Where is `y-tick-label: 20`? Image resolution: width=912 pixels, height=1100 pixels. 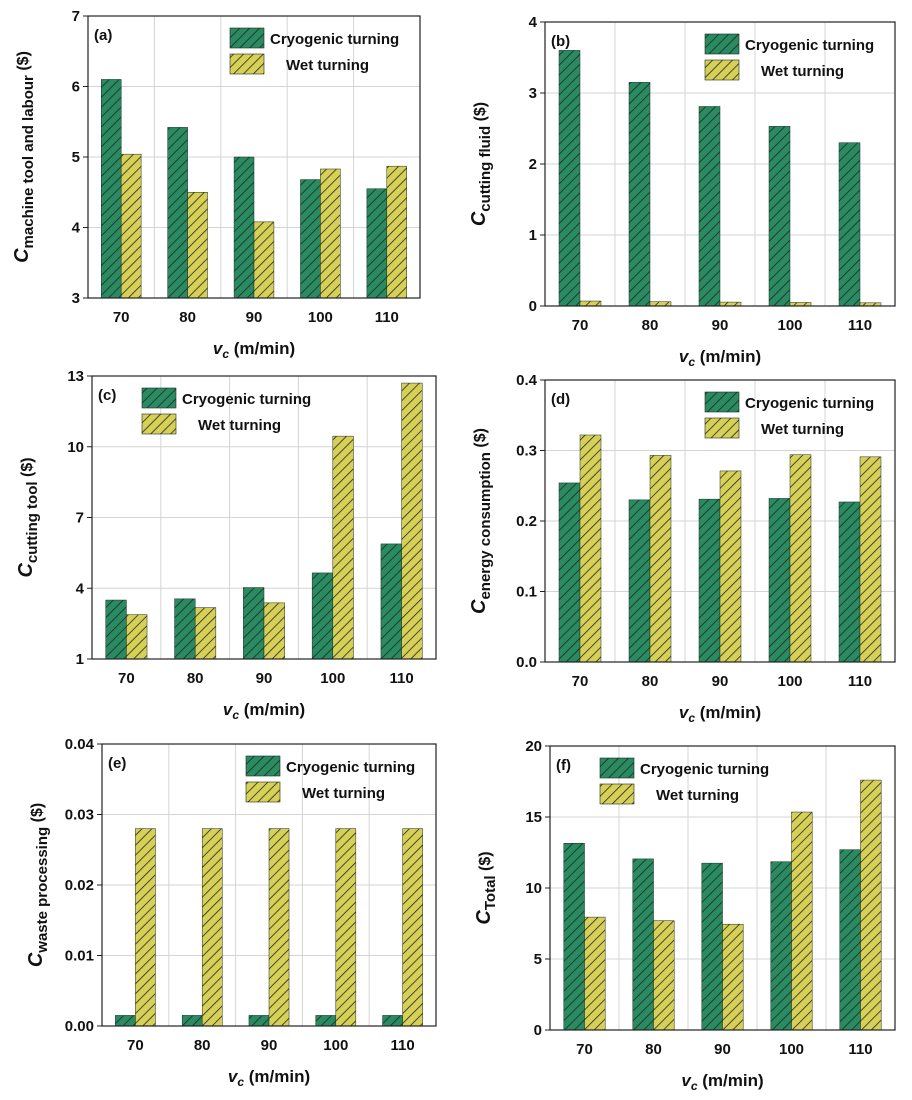
y-tick-label: 20 is located at coordinates (533, 746).